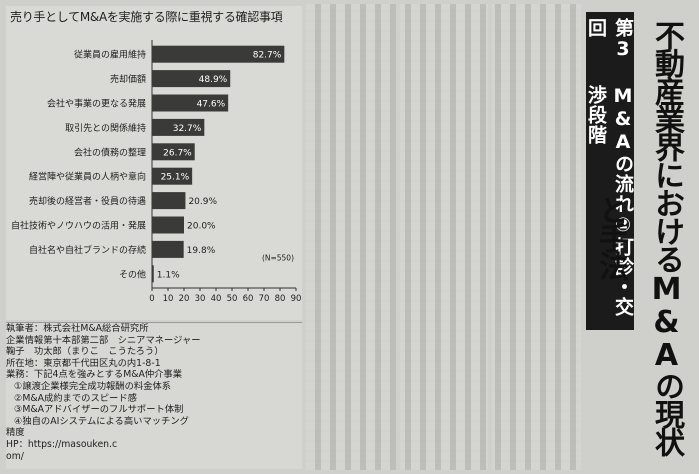  I want to click on author-line: 執筆者：株式会社M&A総合研究所, so click(77, 328).